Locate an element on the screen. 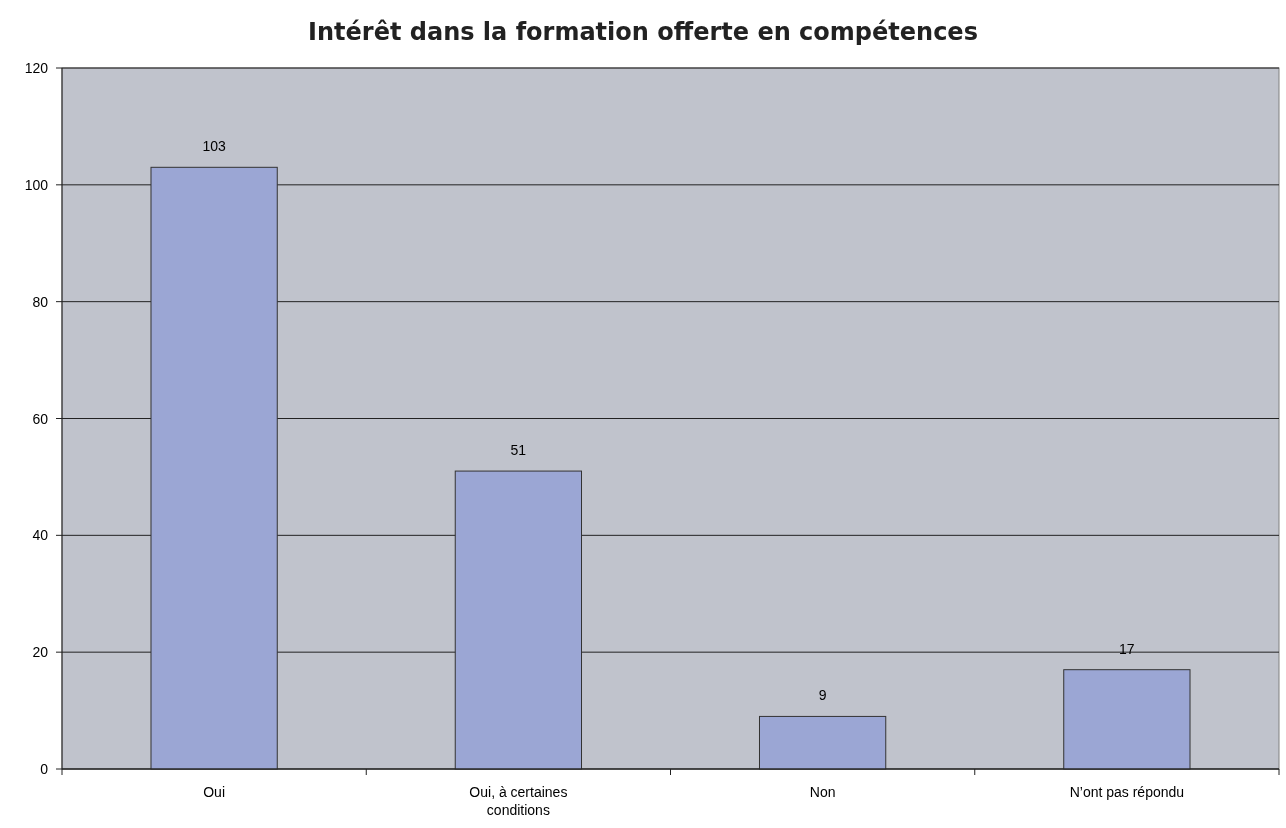 The width and height of the screenshot is (1286, 828). y-tick-label: 40 is located at coordinates (40, 535).